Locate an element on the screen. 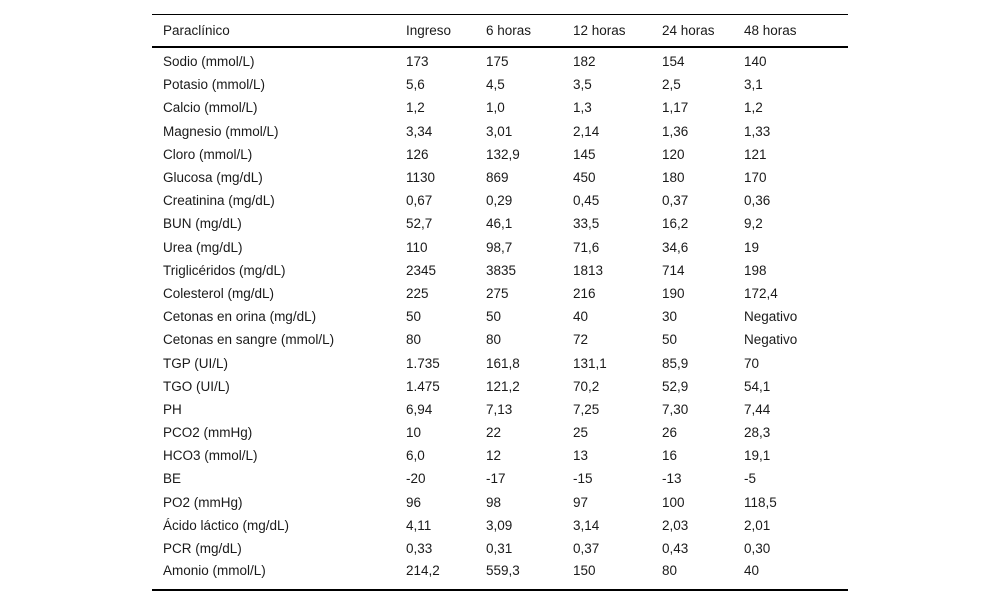  row-label: Potasio (mmol/L) is located at coordinates (214, 85).